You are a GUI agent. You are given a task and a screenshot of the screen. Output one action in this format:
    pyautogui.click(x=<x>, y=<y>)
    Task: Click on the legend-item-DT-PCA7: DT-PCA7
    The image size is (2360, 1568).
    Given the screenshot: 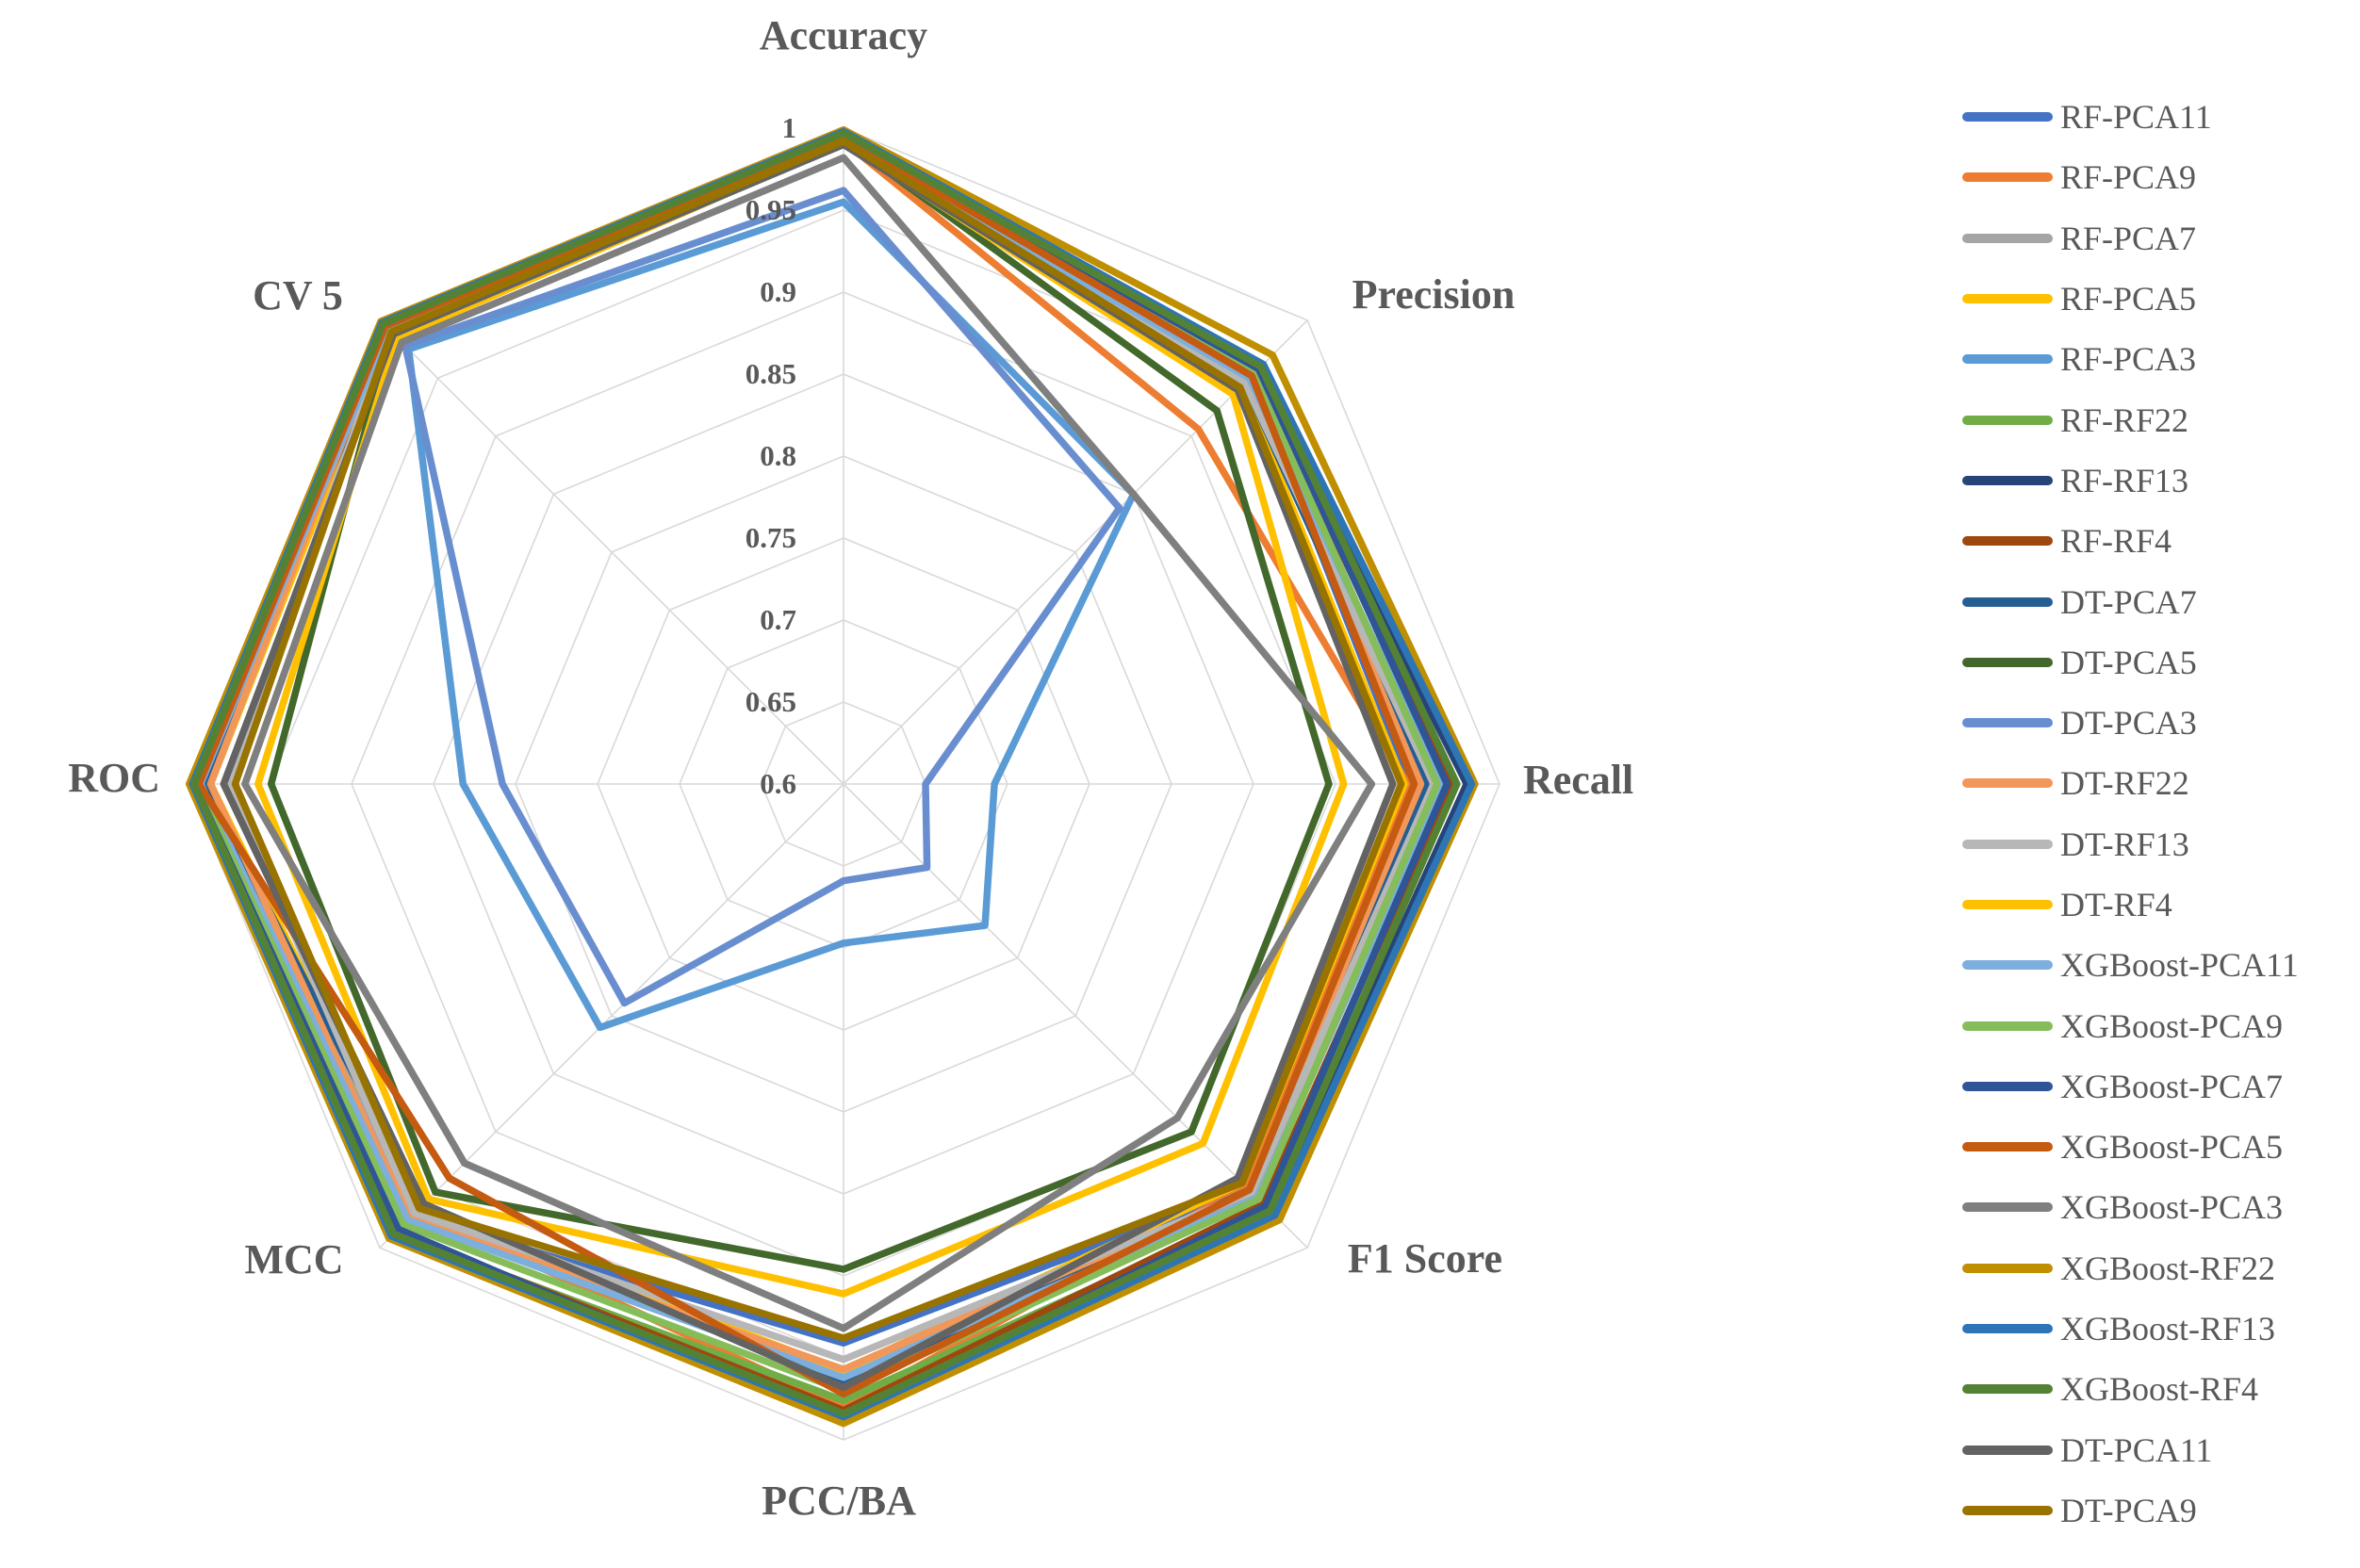 What is the action you would take?
    pyautogui.click(x=2160, y=601)
    